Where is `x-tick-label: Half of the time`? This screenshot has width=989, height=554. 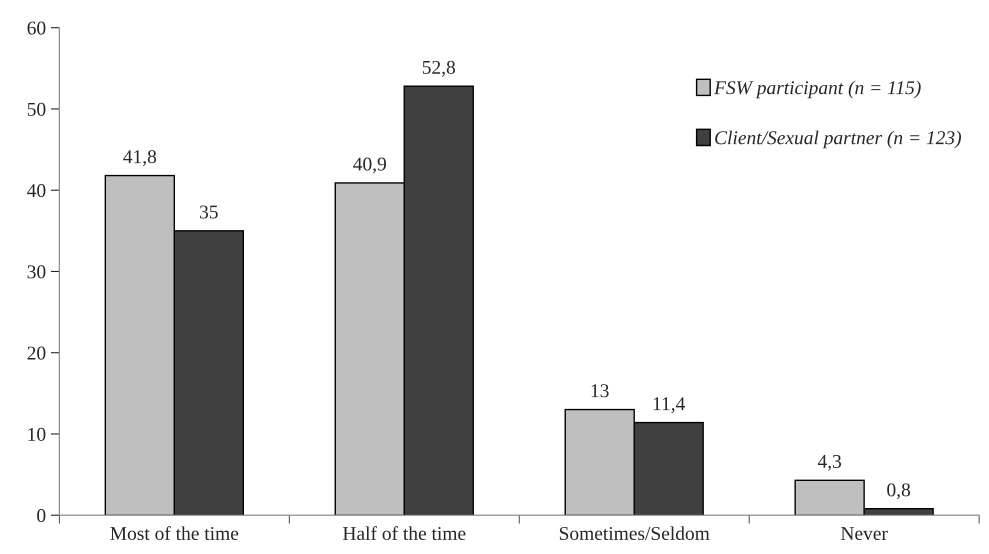 x-tick-label: Half of the time is located at coordinates (404, 533).